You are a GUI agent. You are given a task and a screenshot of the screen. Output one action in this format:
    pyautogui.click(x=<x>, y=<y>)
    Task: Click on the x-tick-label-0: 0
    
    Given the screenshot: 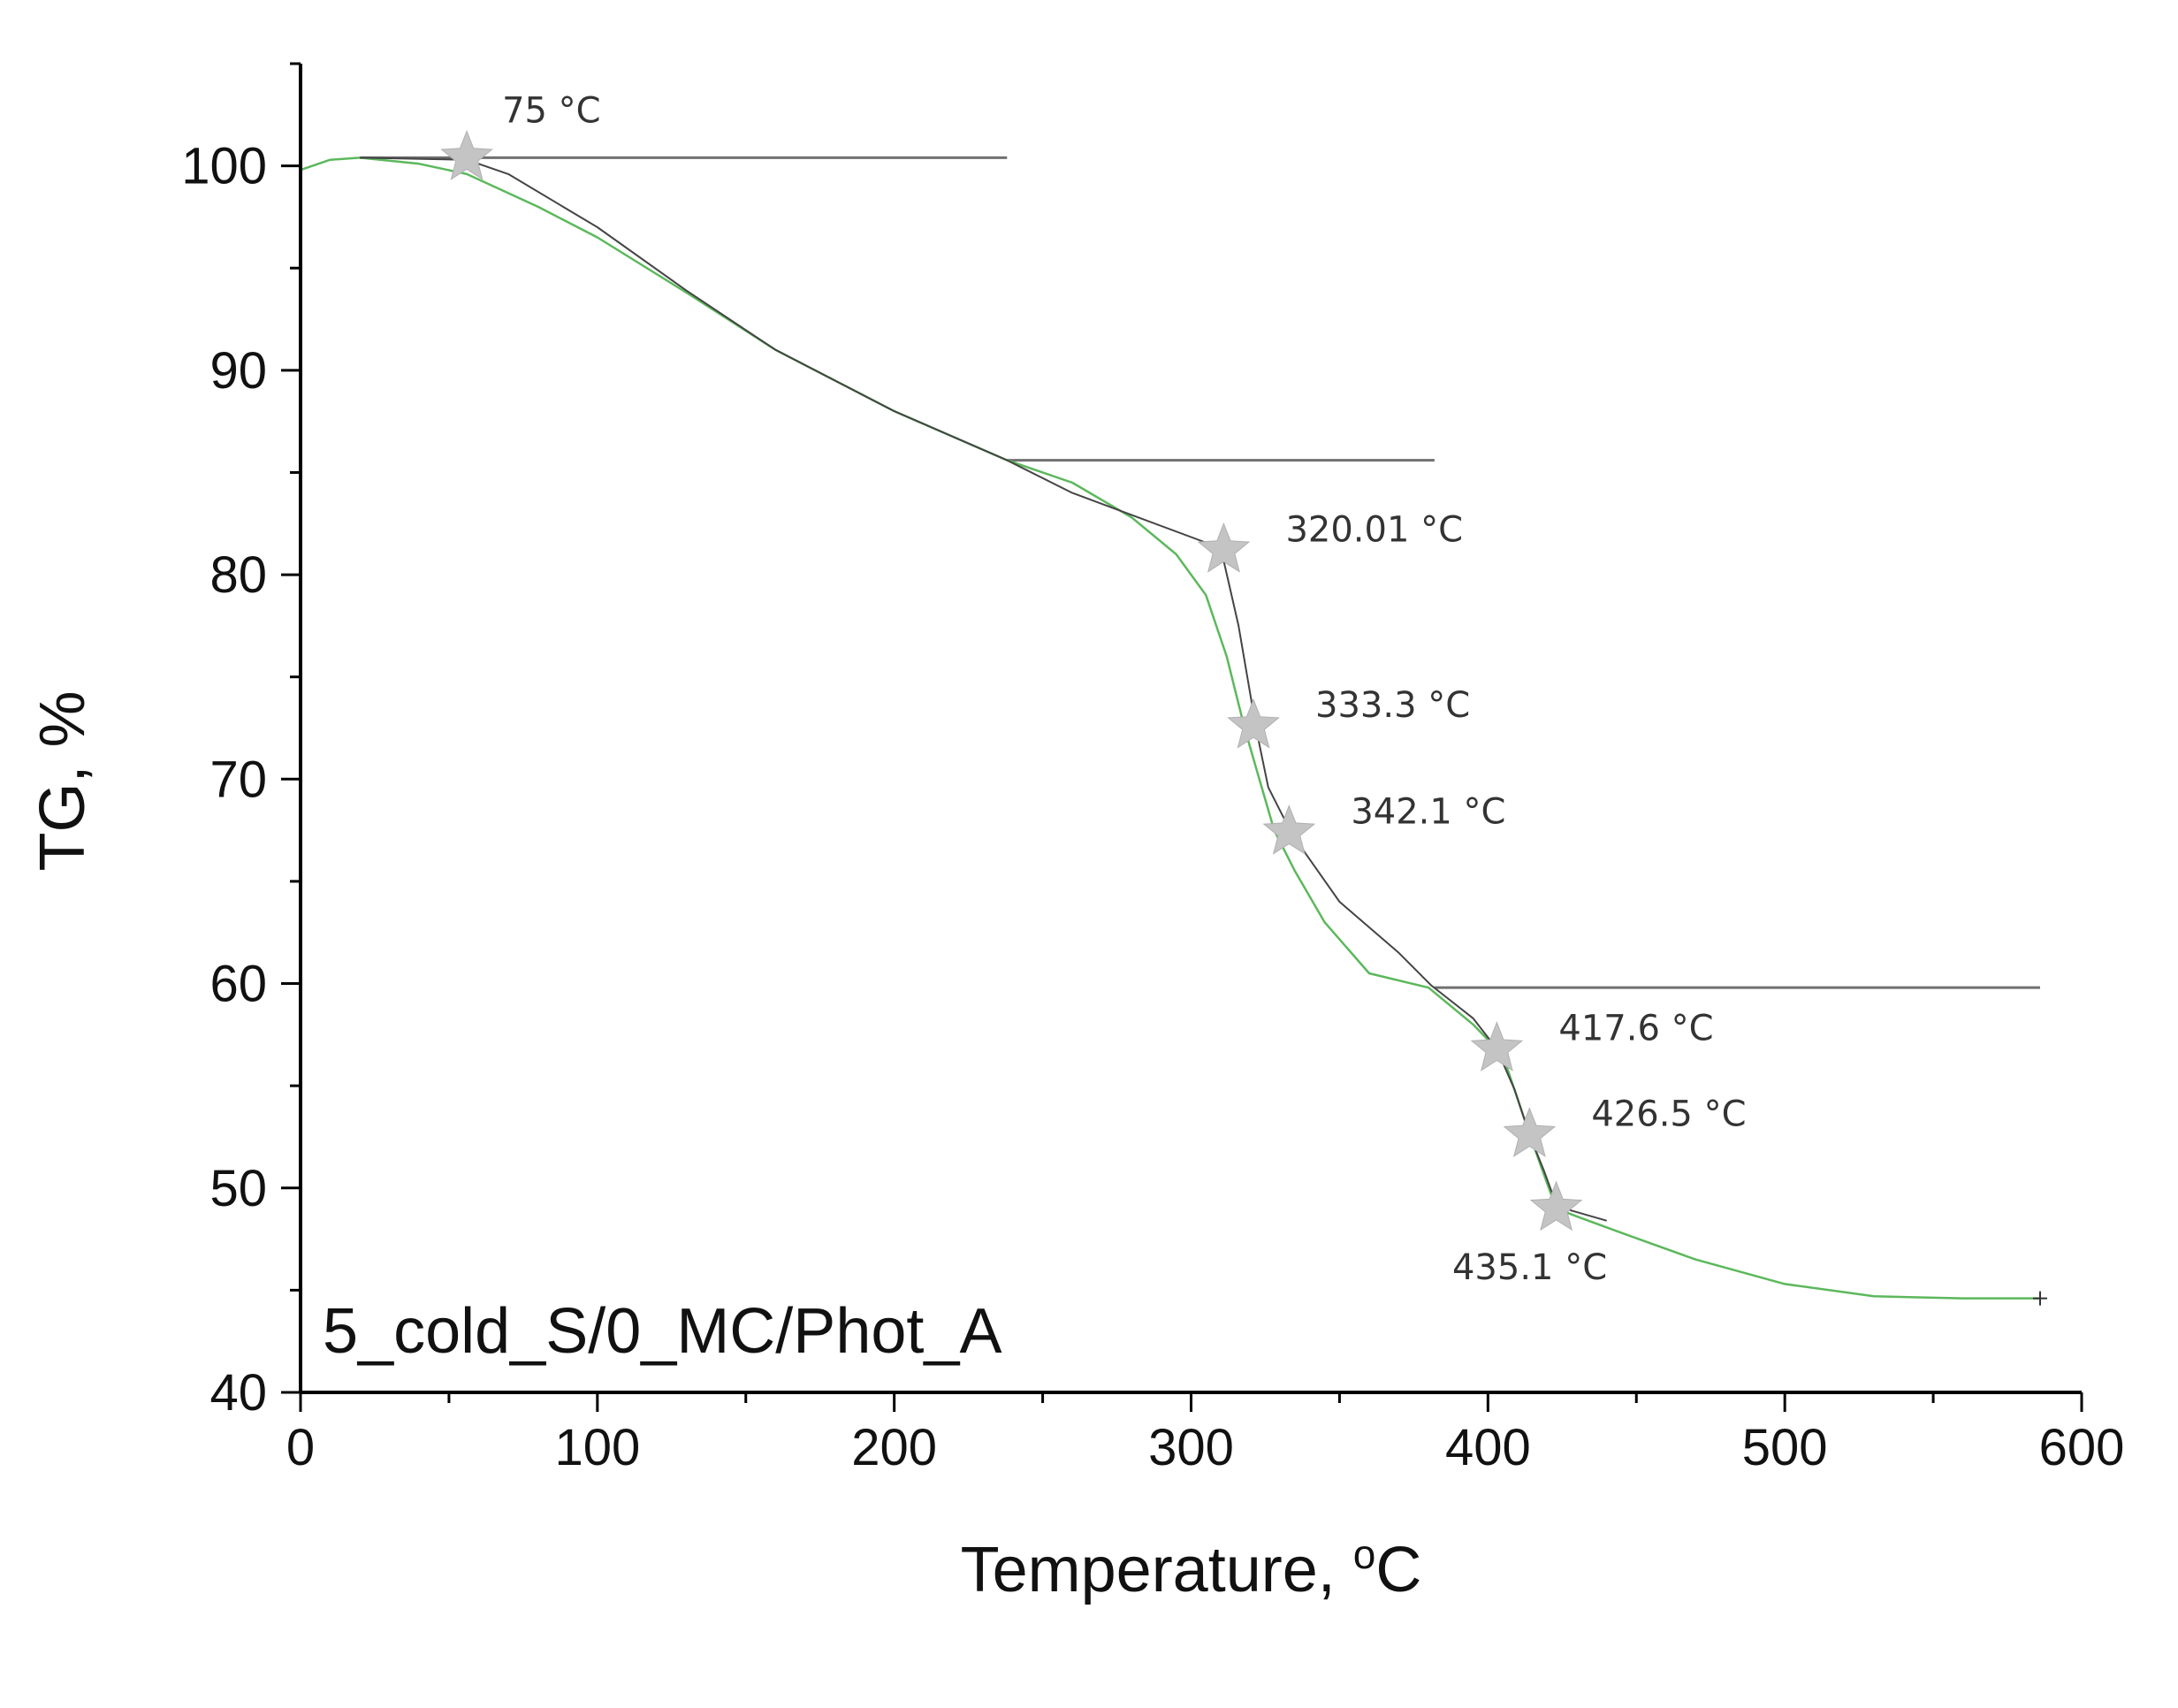 What is the action you would take?
    pyautogui.click(x=300, y=1447)
    